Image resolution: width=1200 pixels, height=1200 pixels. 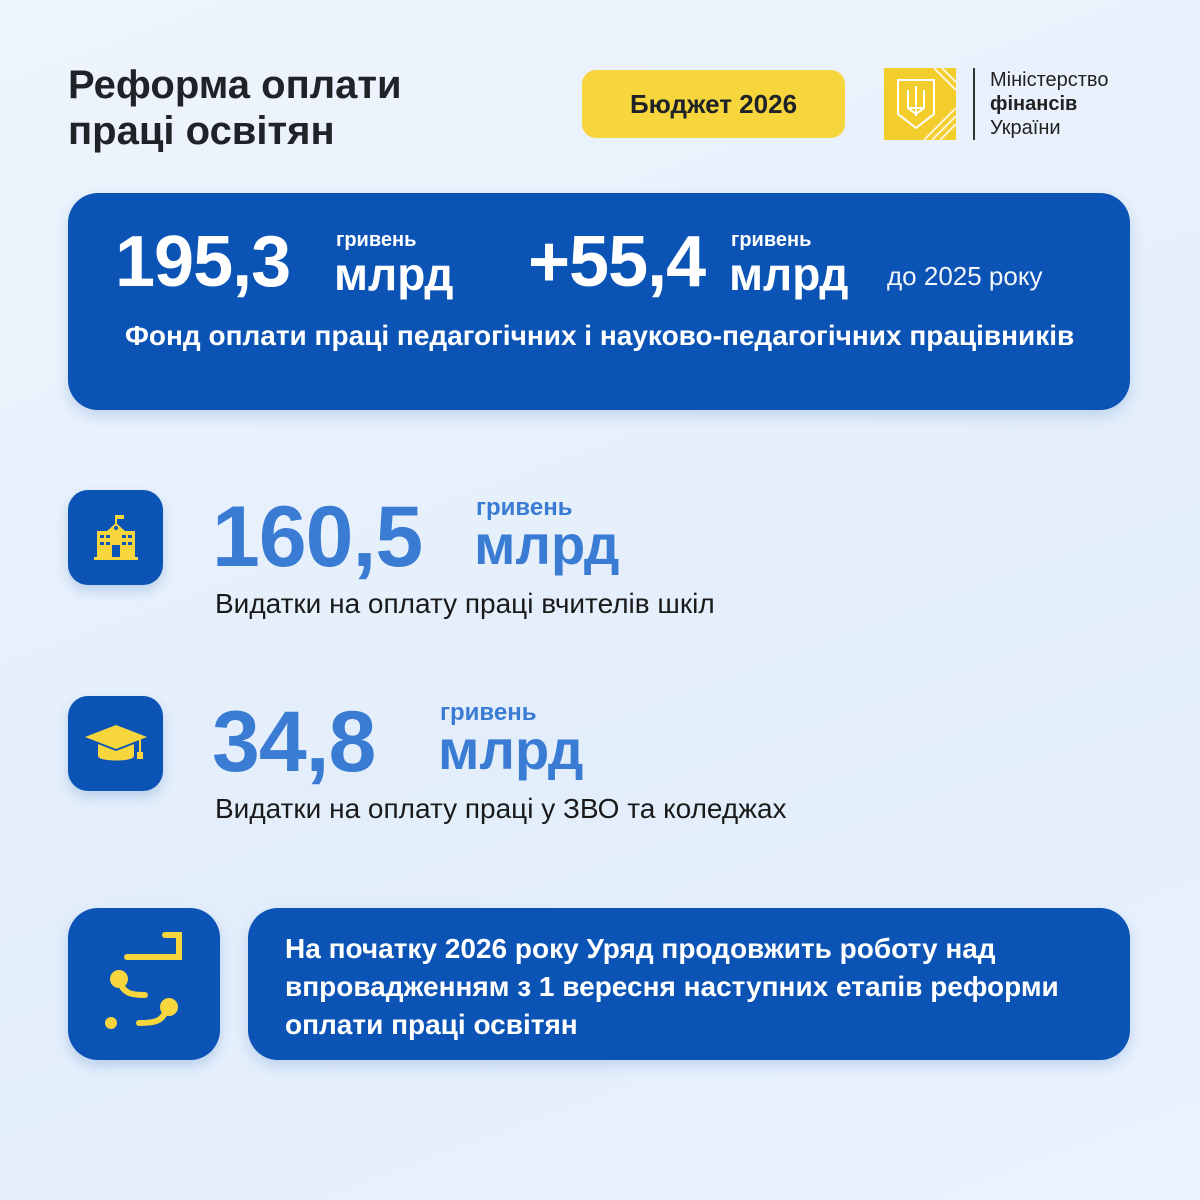 What do you see at coordinates (1025, 128) in the screenshot?
I see `logo-line: України` at bounding box center [1025, 128].